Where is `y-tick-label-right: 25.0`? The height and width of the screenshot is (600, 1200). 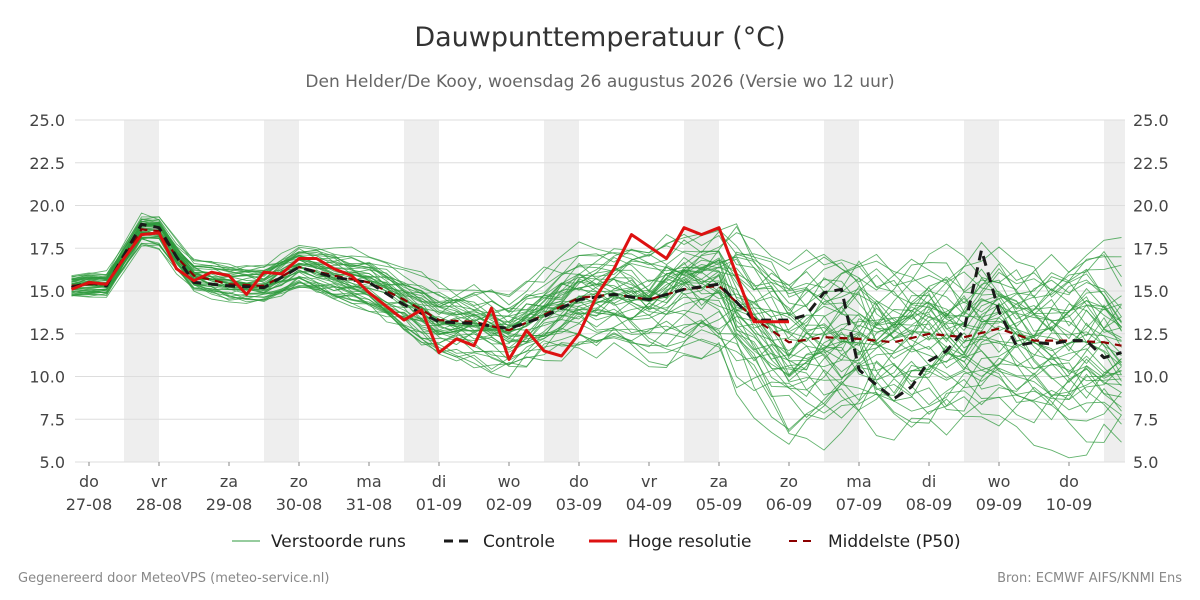 y-tick-label-right: 25.0 is located at coordinates (1151, 120).